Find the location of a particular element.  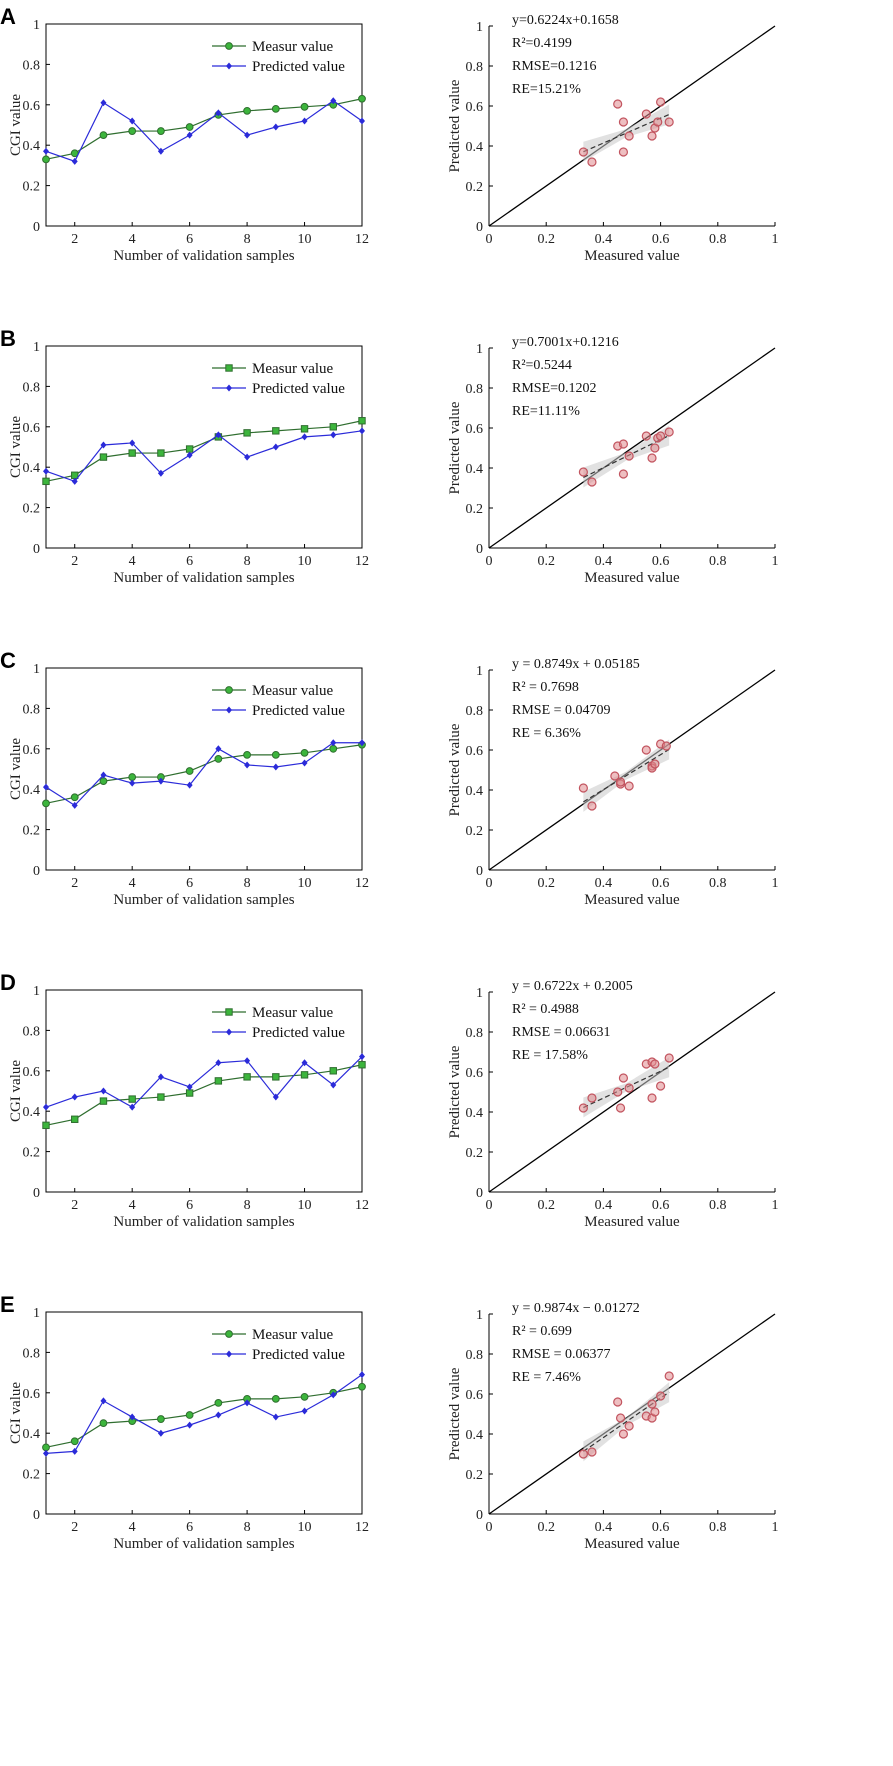

stat-annotation: RE = 6.36% is located at coordinates (546, 733).